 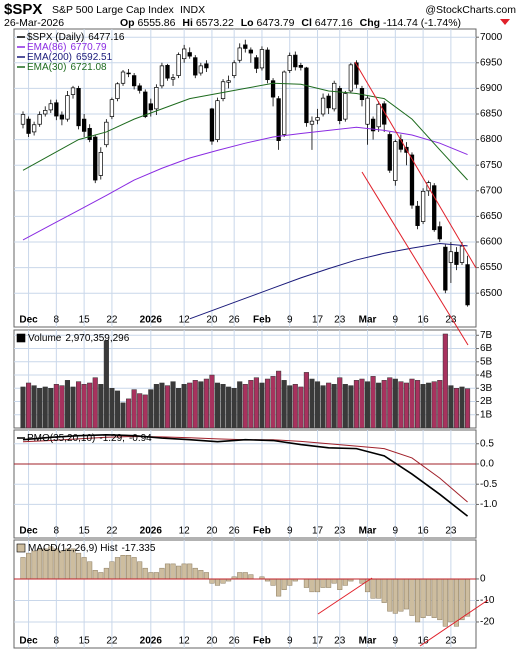 I want to click on legend-value: 6721.08, so click(x=88, y=67).